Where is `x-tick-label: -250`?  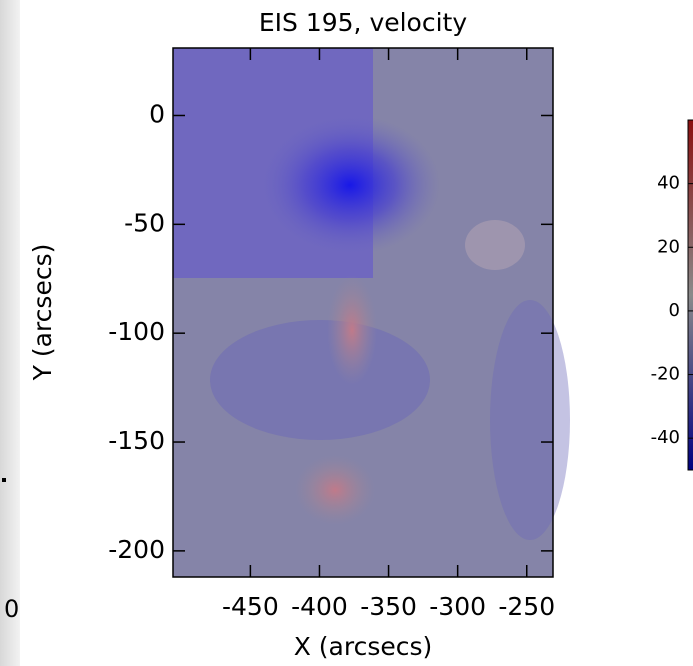 x-tick-label: -250 is located at coordinates (526, 606).